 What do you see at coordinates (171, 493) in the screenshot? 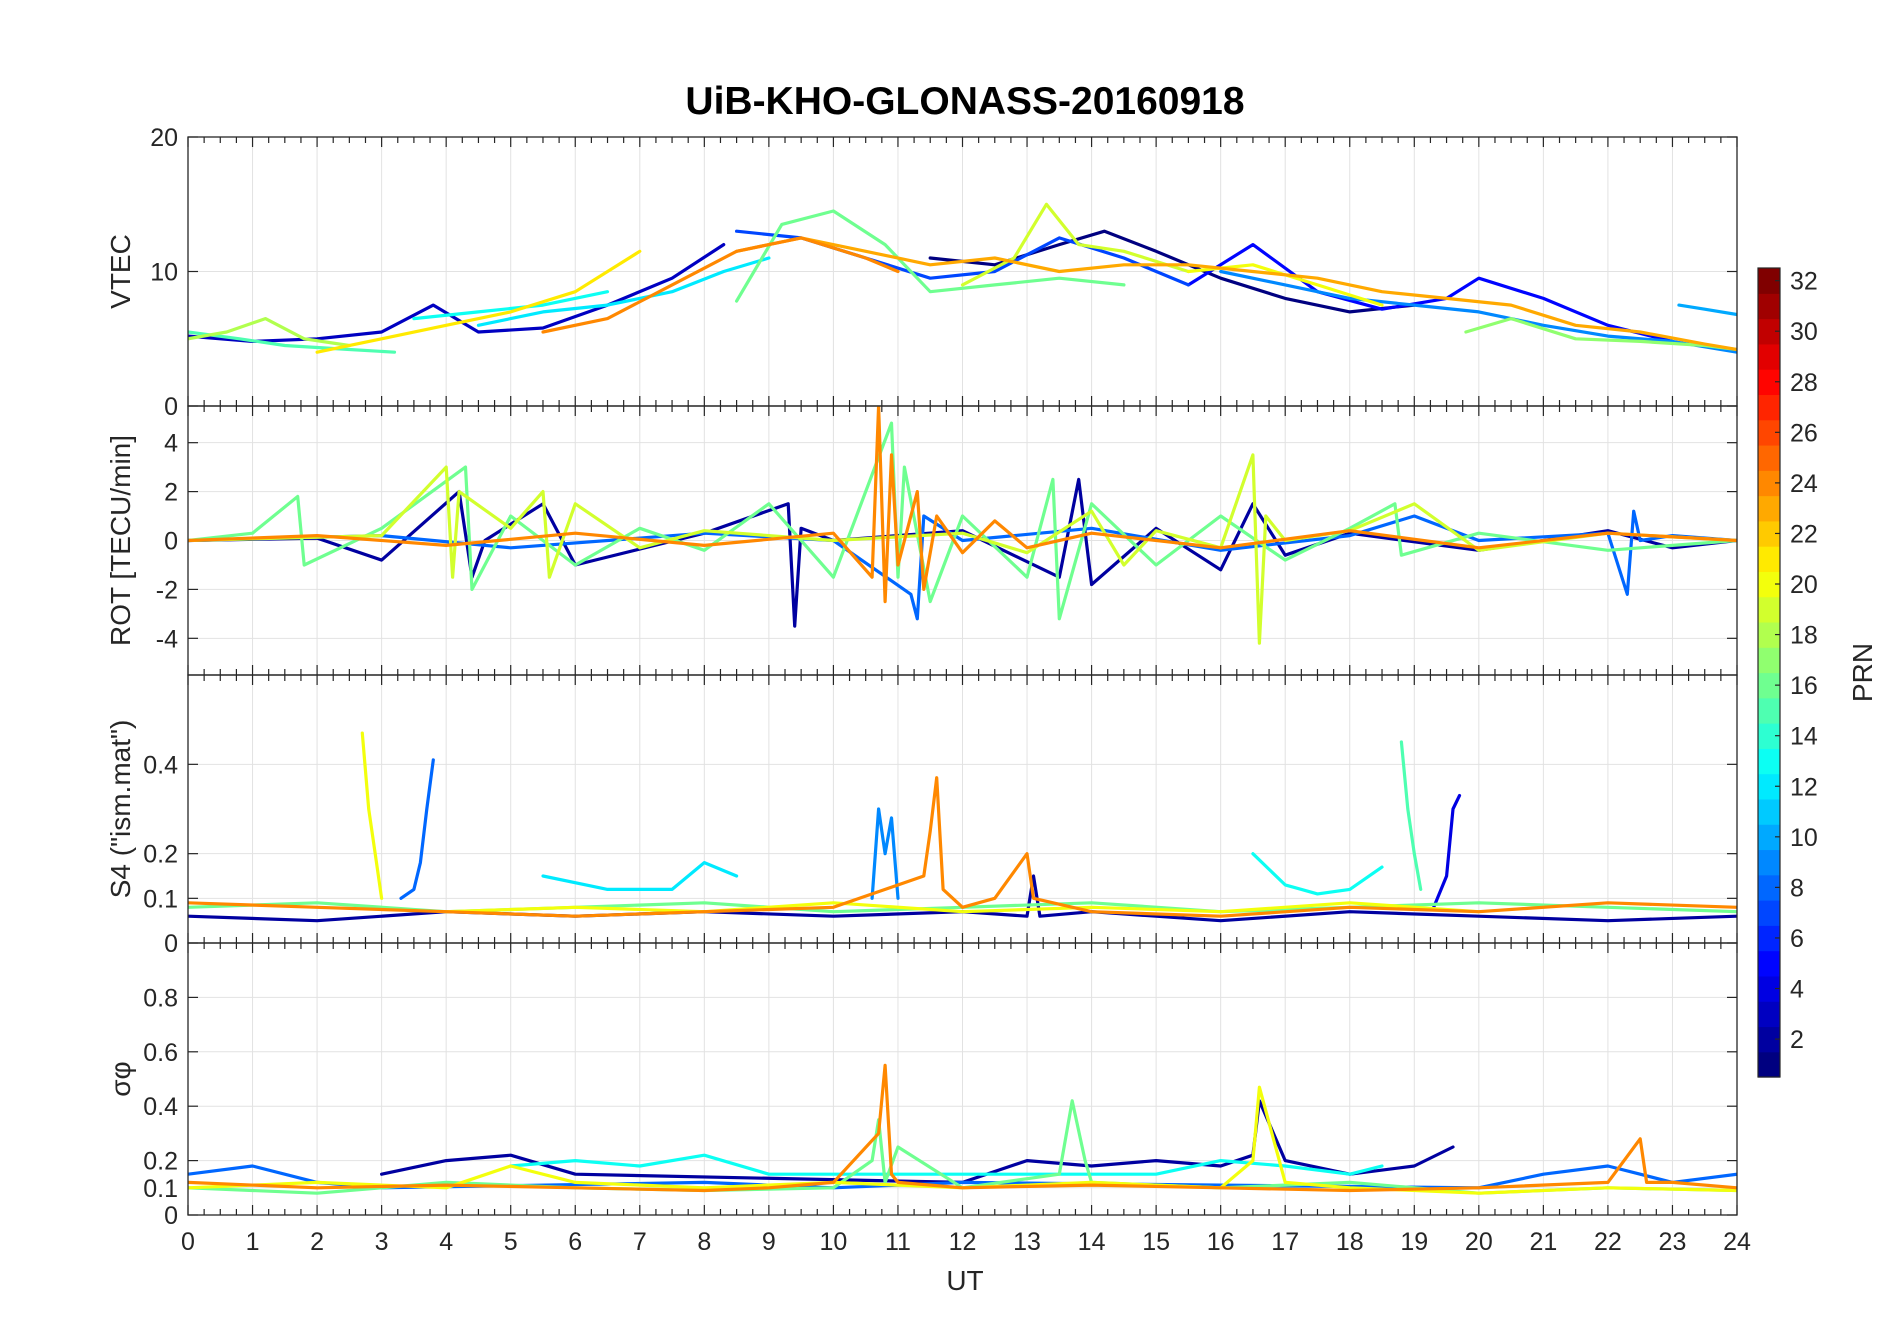
I see `y-tick-label: 2` at bounding box center [171, 493].